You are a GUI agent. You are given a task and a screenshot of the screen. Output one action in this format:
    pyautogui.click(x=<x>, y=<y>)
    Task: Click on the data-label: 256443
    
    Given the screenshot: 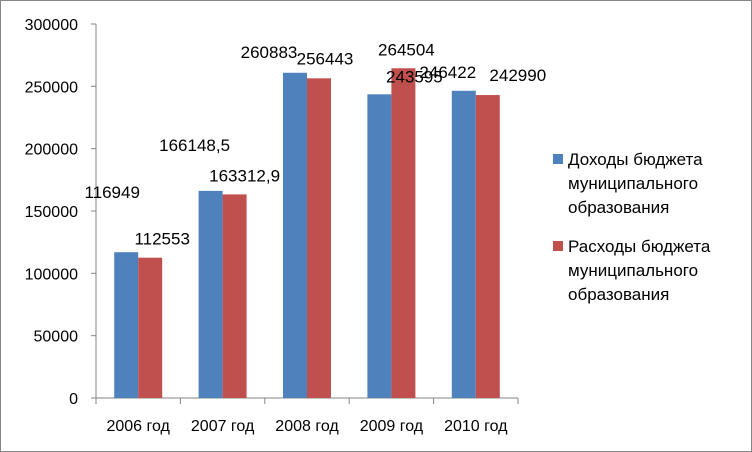 What is the action you would take?
    pyautogui.click(x=325, y=58)
    